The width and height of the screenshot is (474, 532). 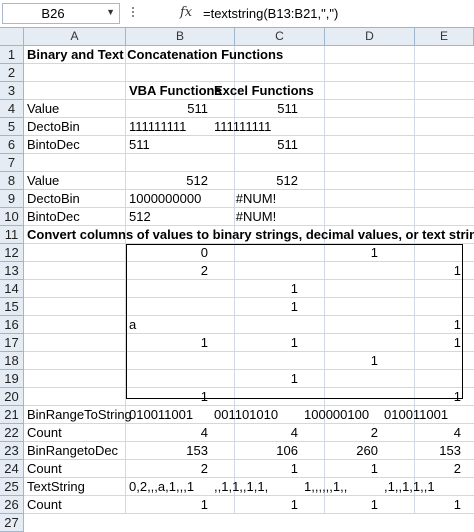 What do you see at coordinates (204, 270) in the screenshot?
I see `cell-b14: 2` at bounding box center [204, 270].